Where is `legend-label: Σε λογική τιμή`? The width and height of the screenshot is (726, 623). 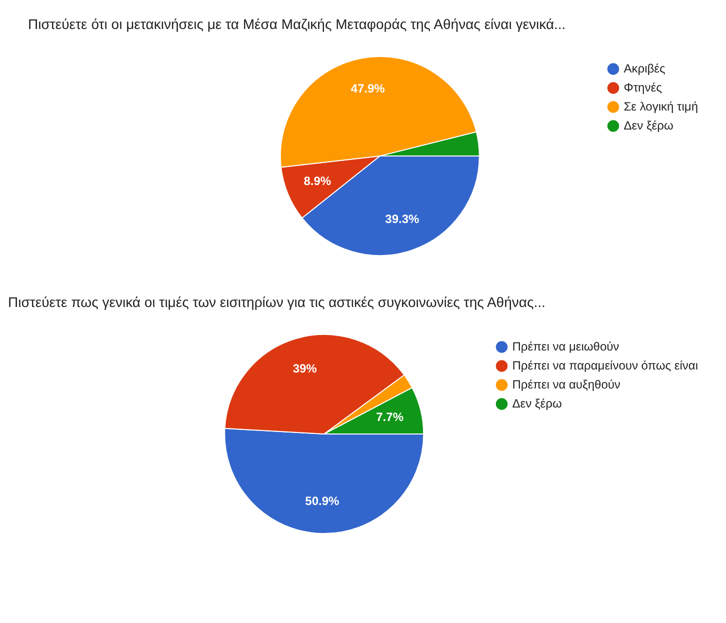
legend-label: Σε λογική τιμή is located at coordinates (661, 106).